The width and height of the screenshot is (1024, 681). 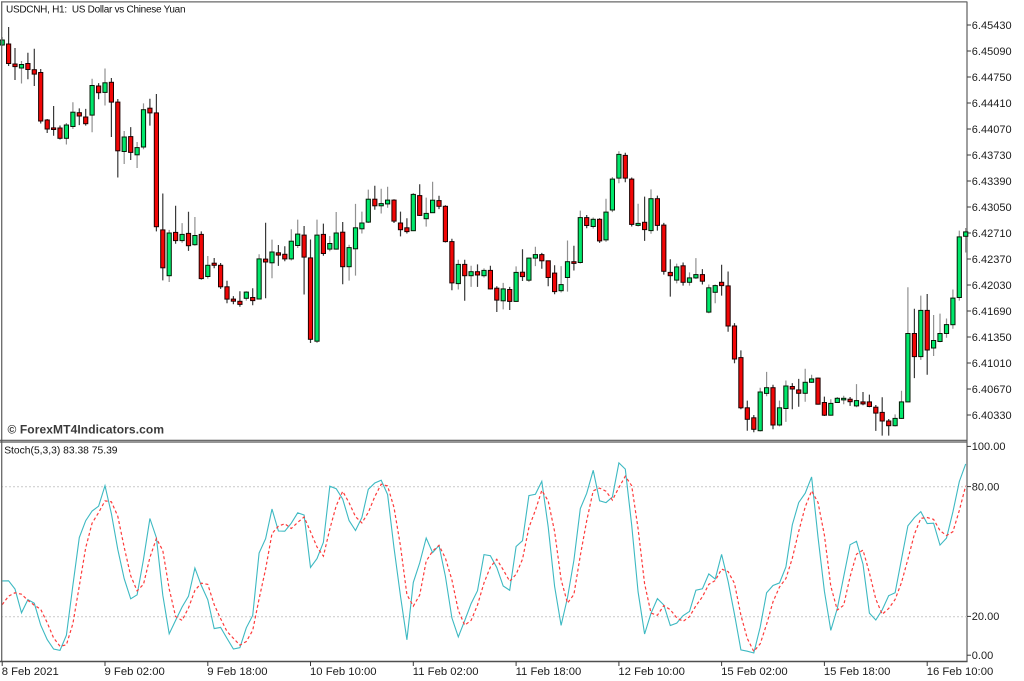 I want to click on svg-text: 6.43390, so click(x=992, y=182).